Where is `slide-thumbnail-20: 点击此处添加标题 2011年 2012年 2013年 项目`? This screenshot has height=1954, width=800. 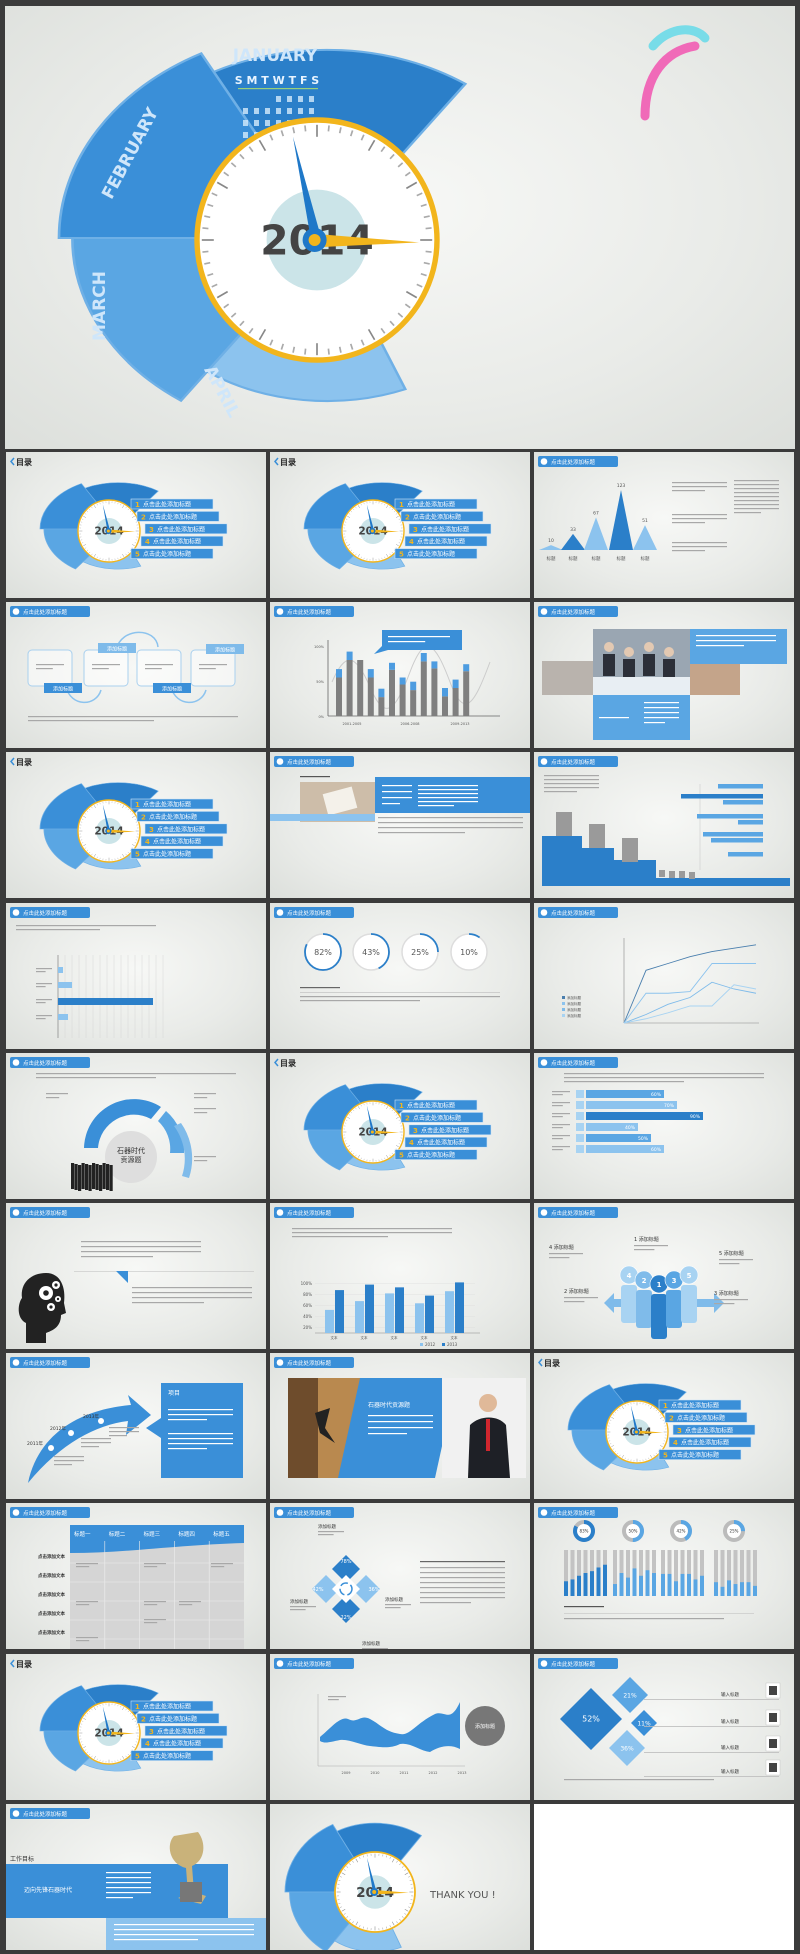
slide-thumbnail-20: 点击此处添加标题 2011年 2012年 2013年 项目 is located at coordinates (136, 1426).